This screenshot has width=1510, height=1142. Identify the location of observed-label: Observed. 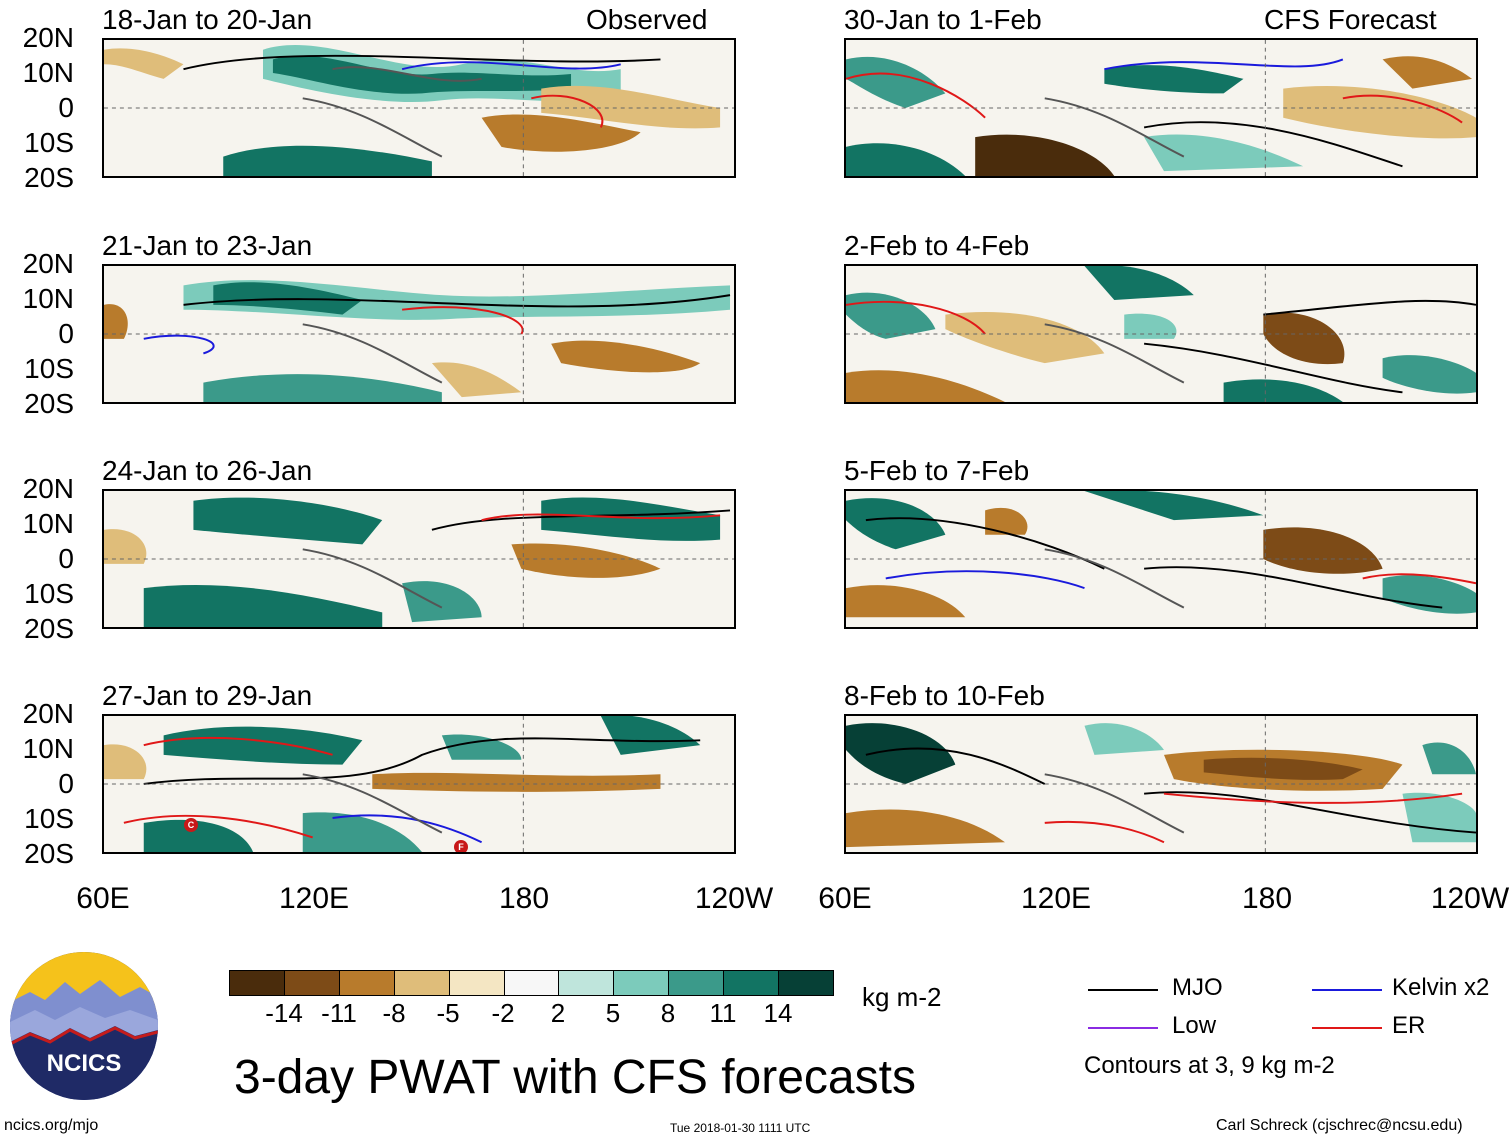
(647, 19).